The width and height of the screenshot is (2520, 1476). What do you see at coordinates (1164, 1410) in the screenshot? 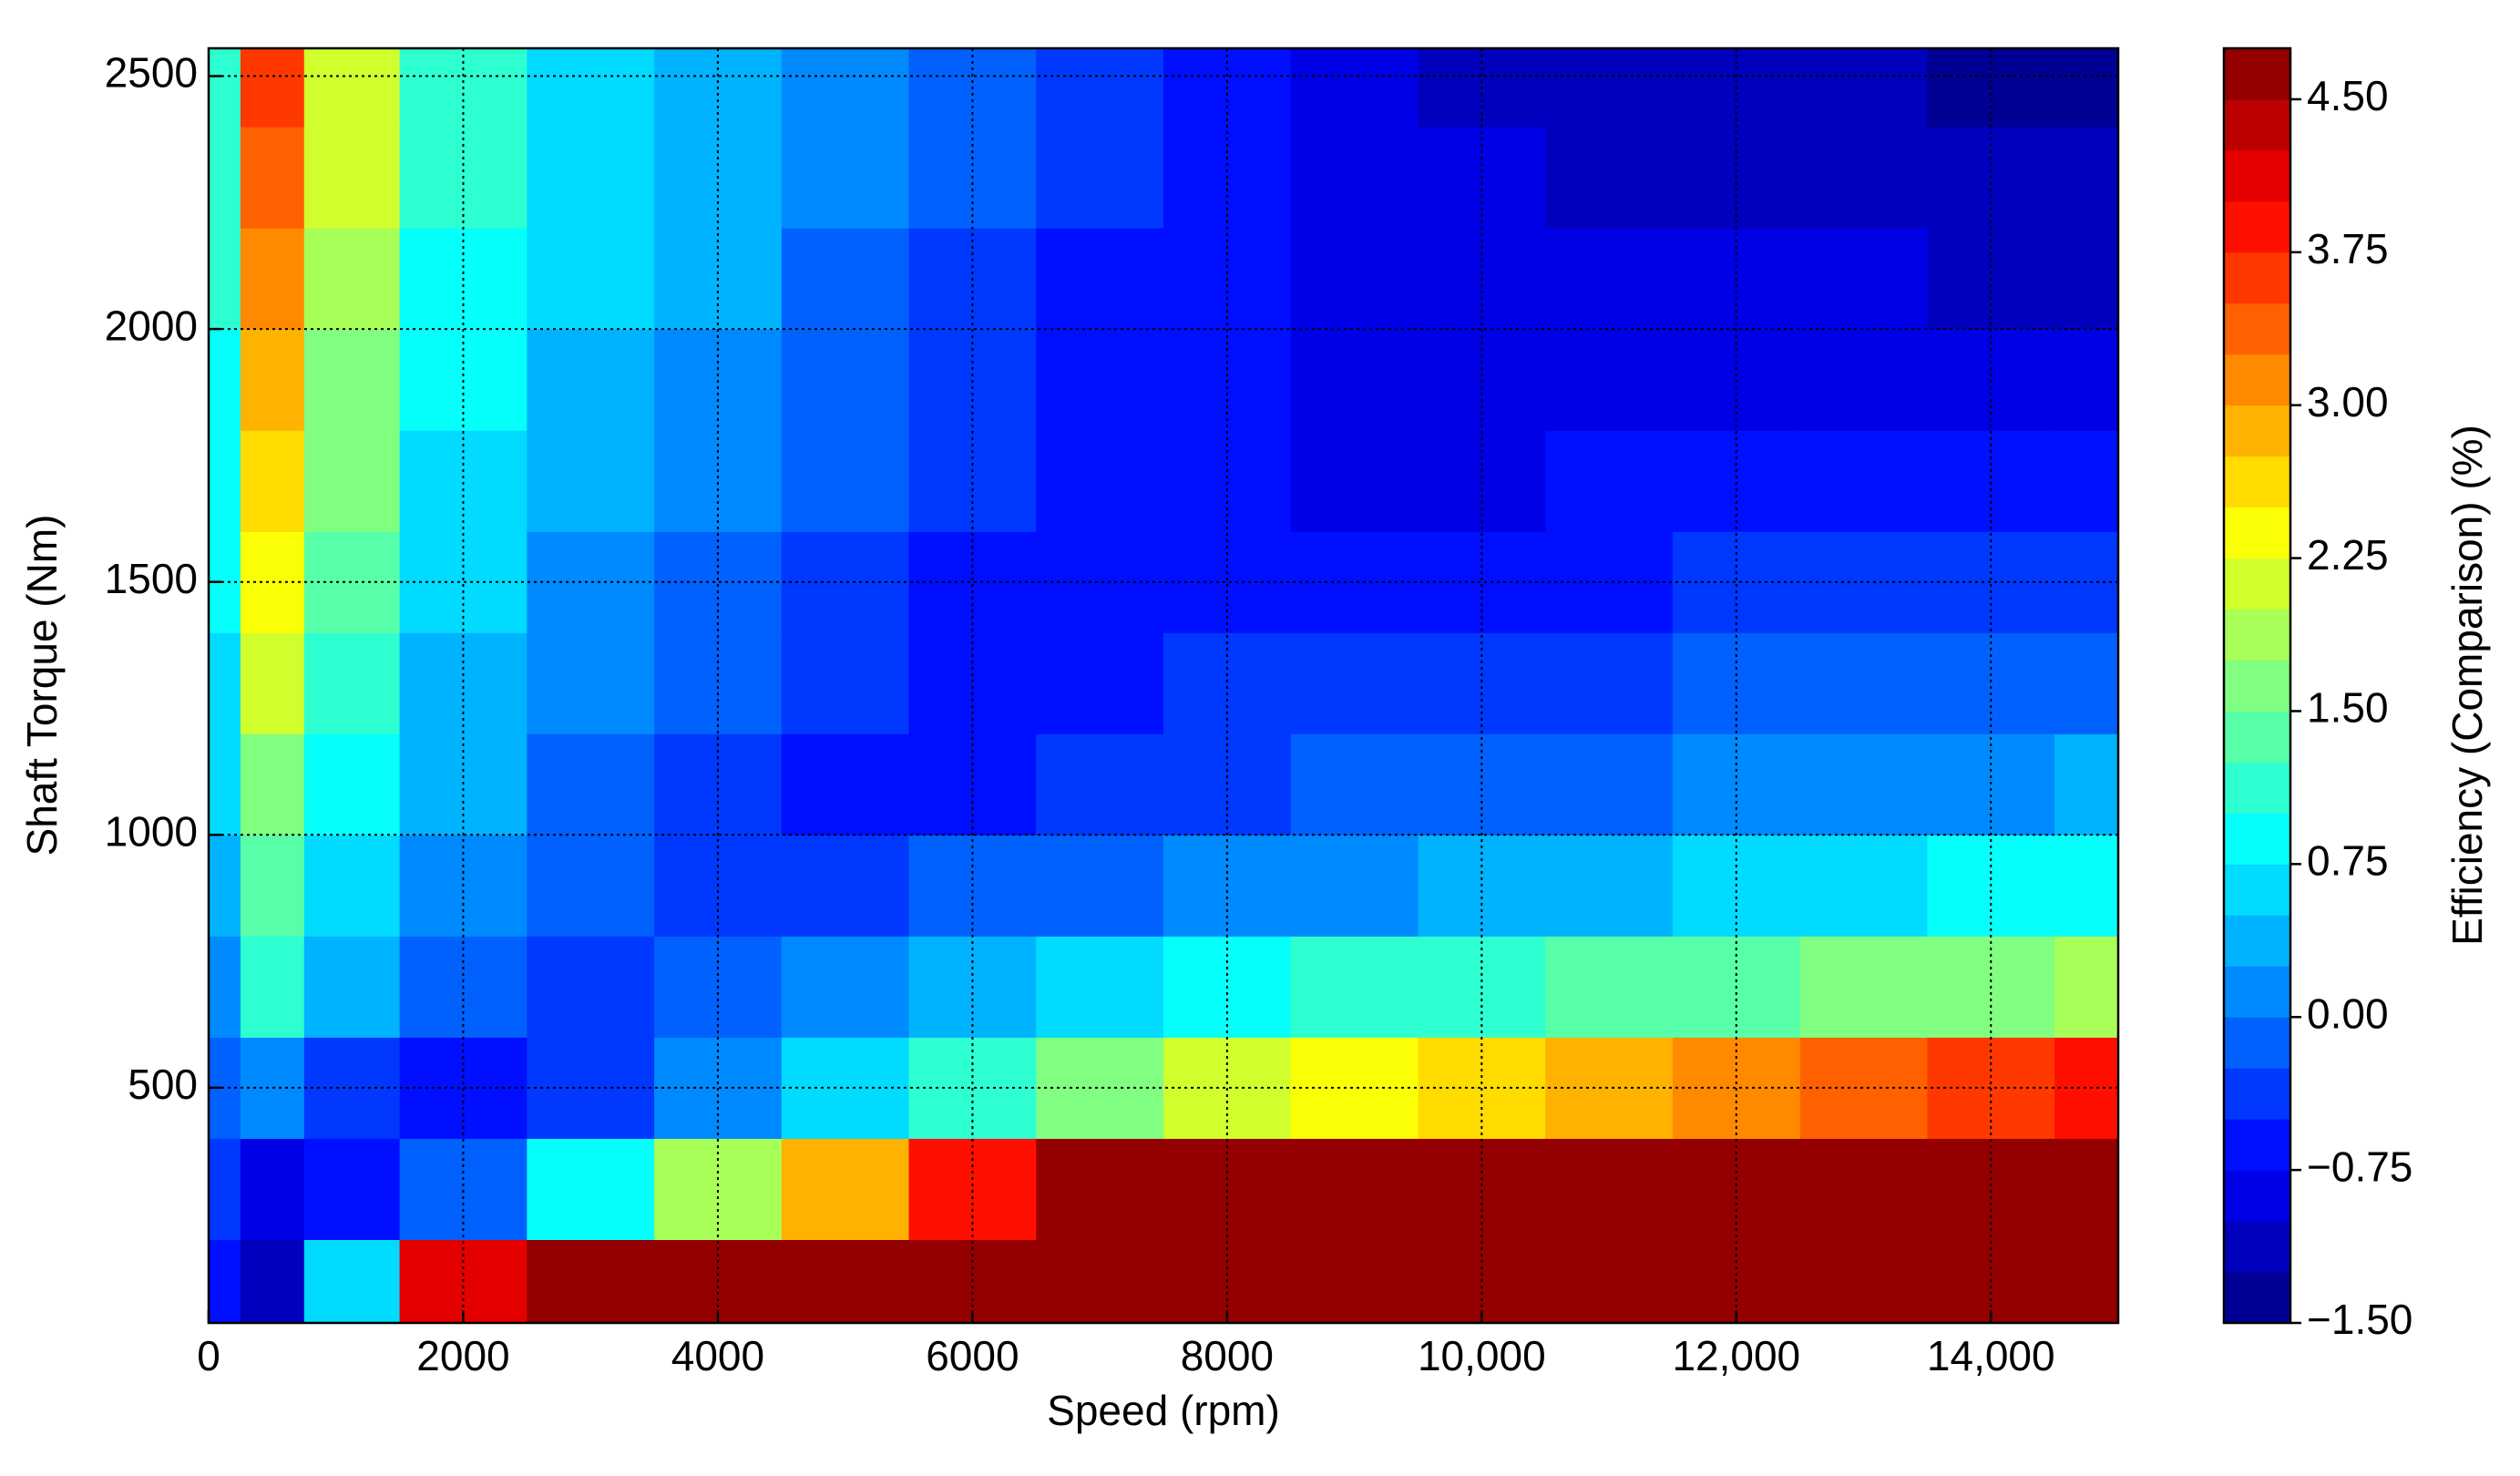
I see `x-axis-label: Speed (rpm)` at bounding box center [1164, 1410].